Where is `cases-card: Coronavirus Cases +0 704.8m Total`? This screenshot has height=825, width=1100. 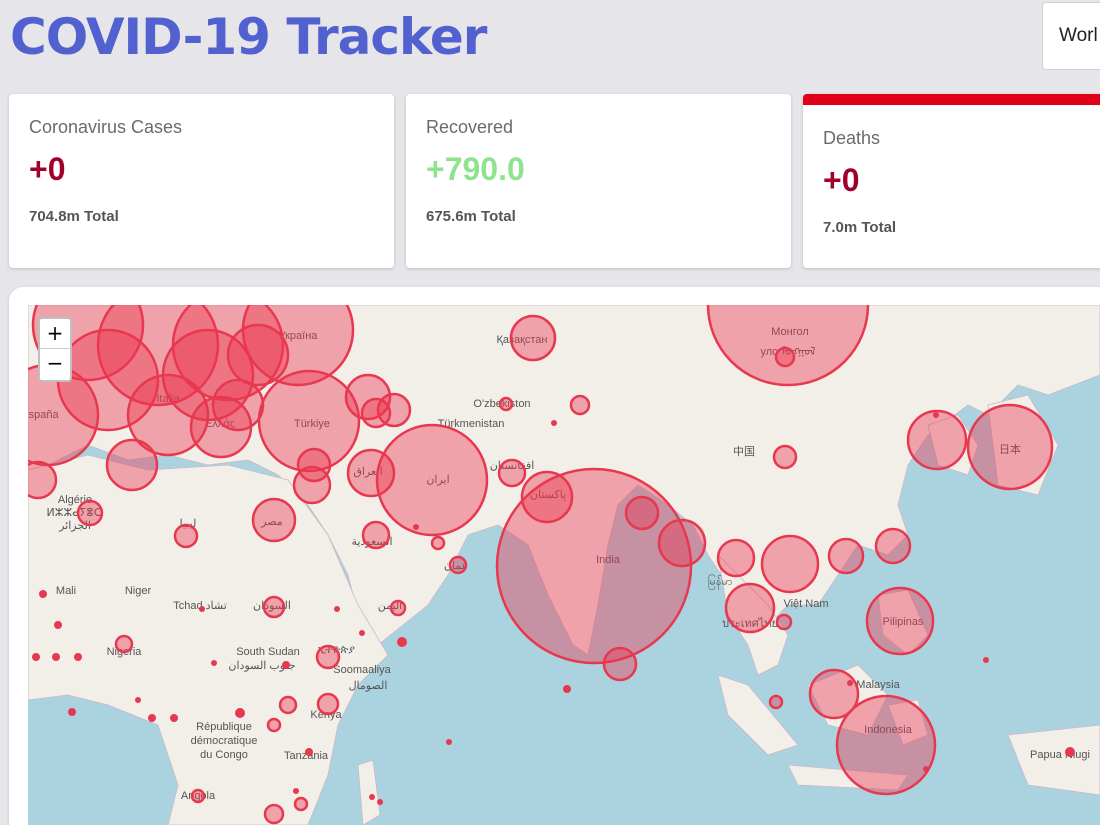 cases-card: Coronavirus Cases +0 704.8m Total is located at coordinates (201, 181).